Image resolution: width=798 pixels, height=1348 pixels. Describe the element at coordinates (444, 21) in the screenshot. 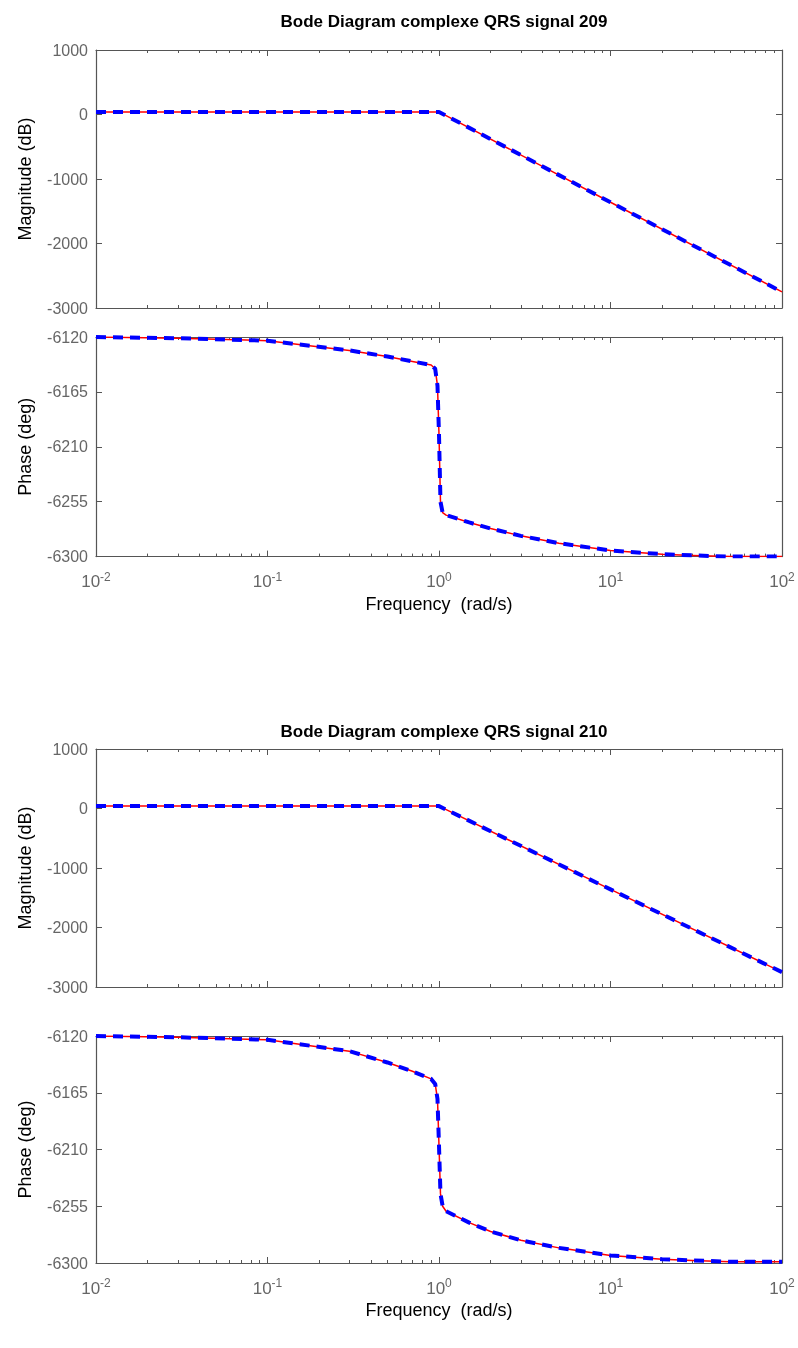

I see `chart-title: Bode Diagram complexe QRS signal 209` at that location.